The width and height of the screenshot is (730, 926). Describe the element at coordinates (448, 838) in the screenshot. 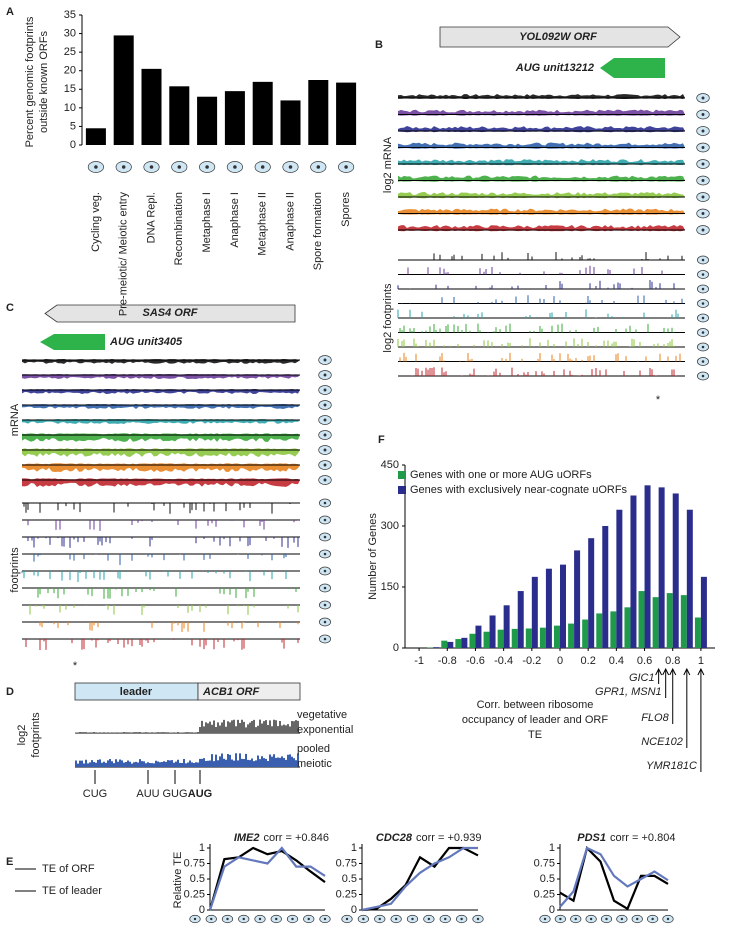

I see `chart-annotation: corr = +0.939` at that location.